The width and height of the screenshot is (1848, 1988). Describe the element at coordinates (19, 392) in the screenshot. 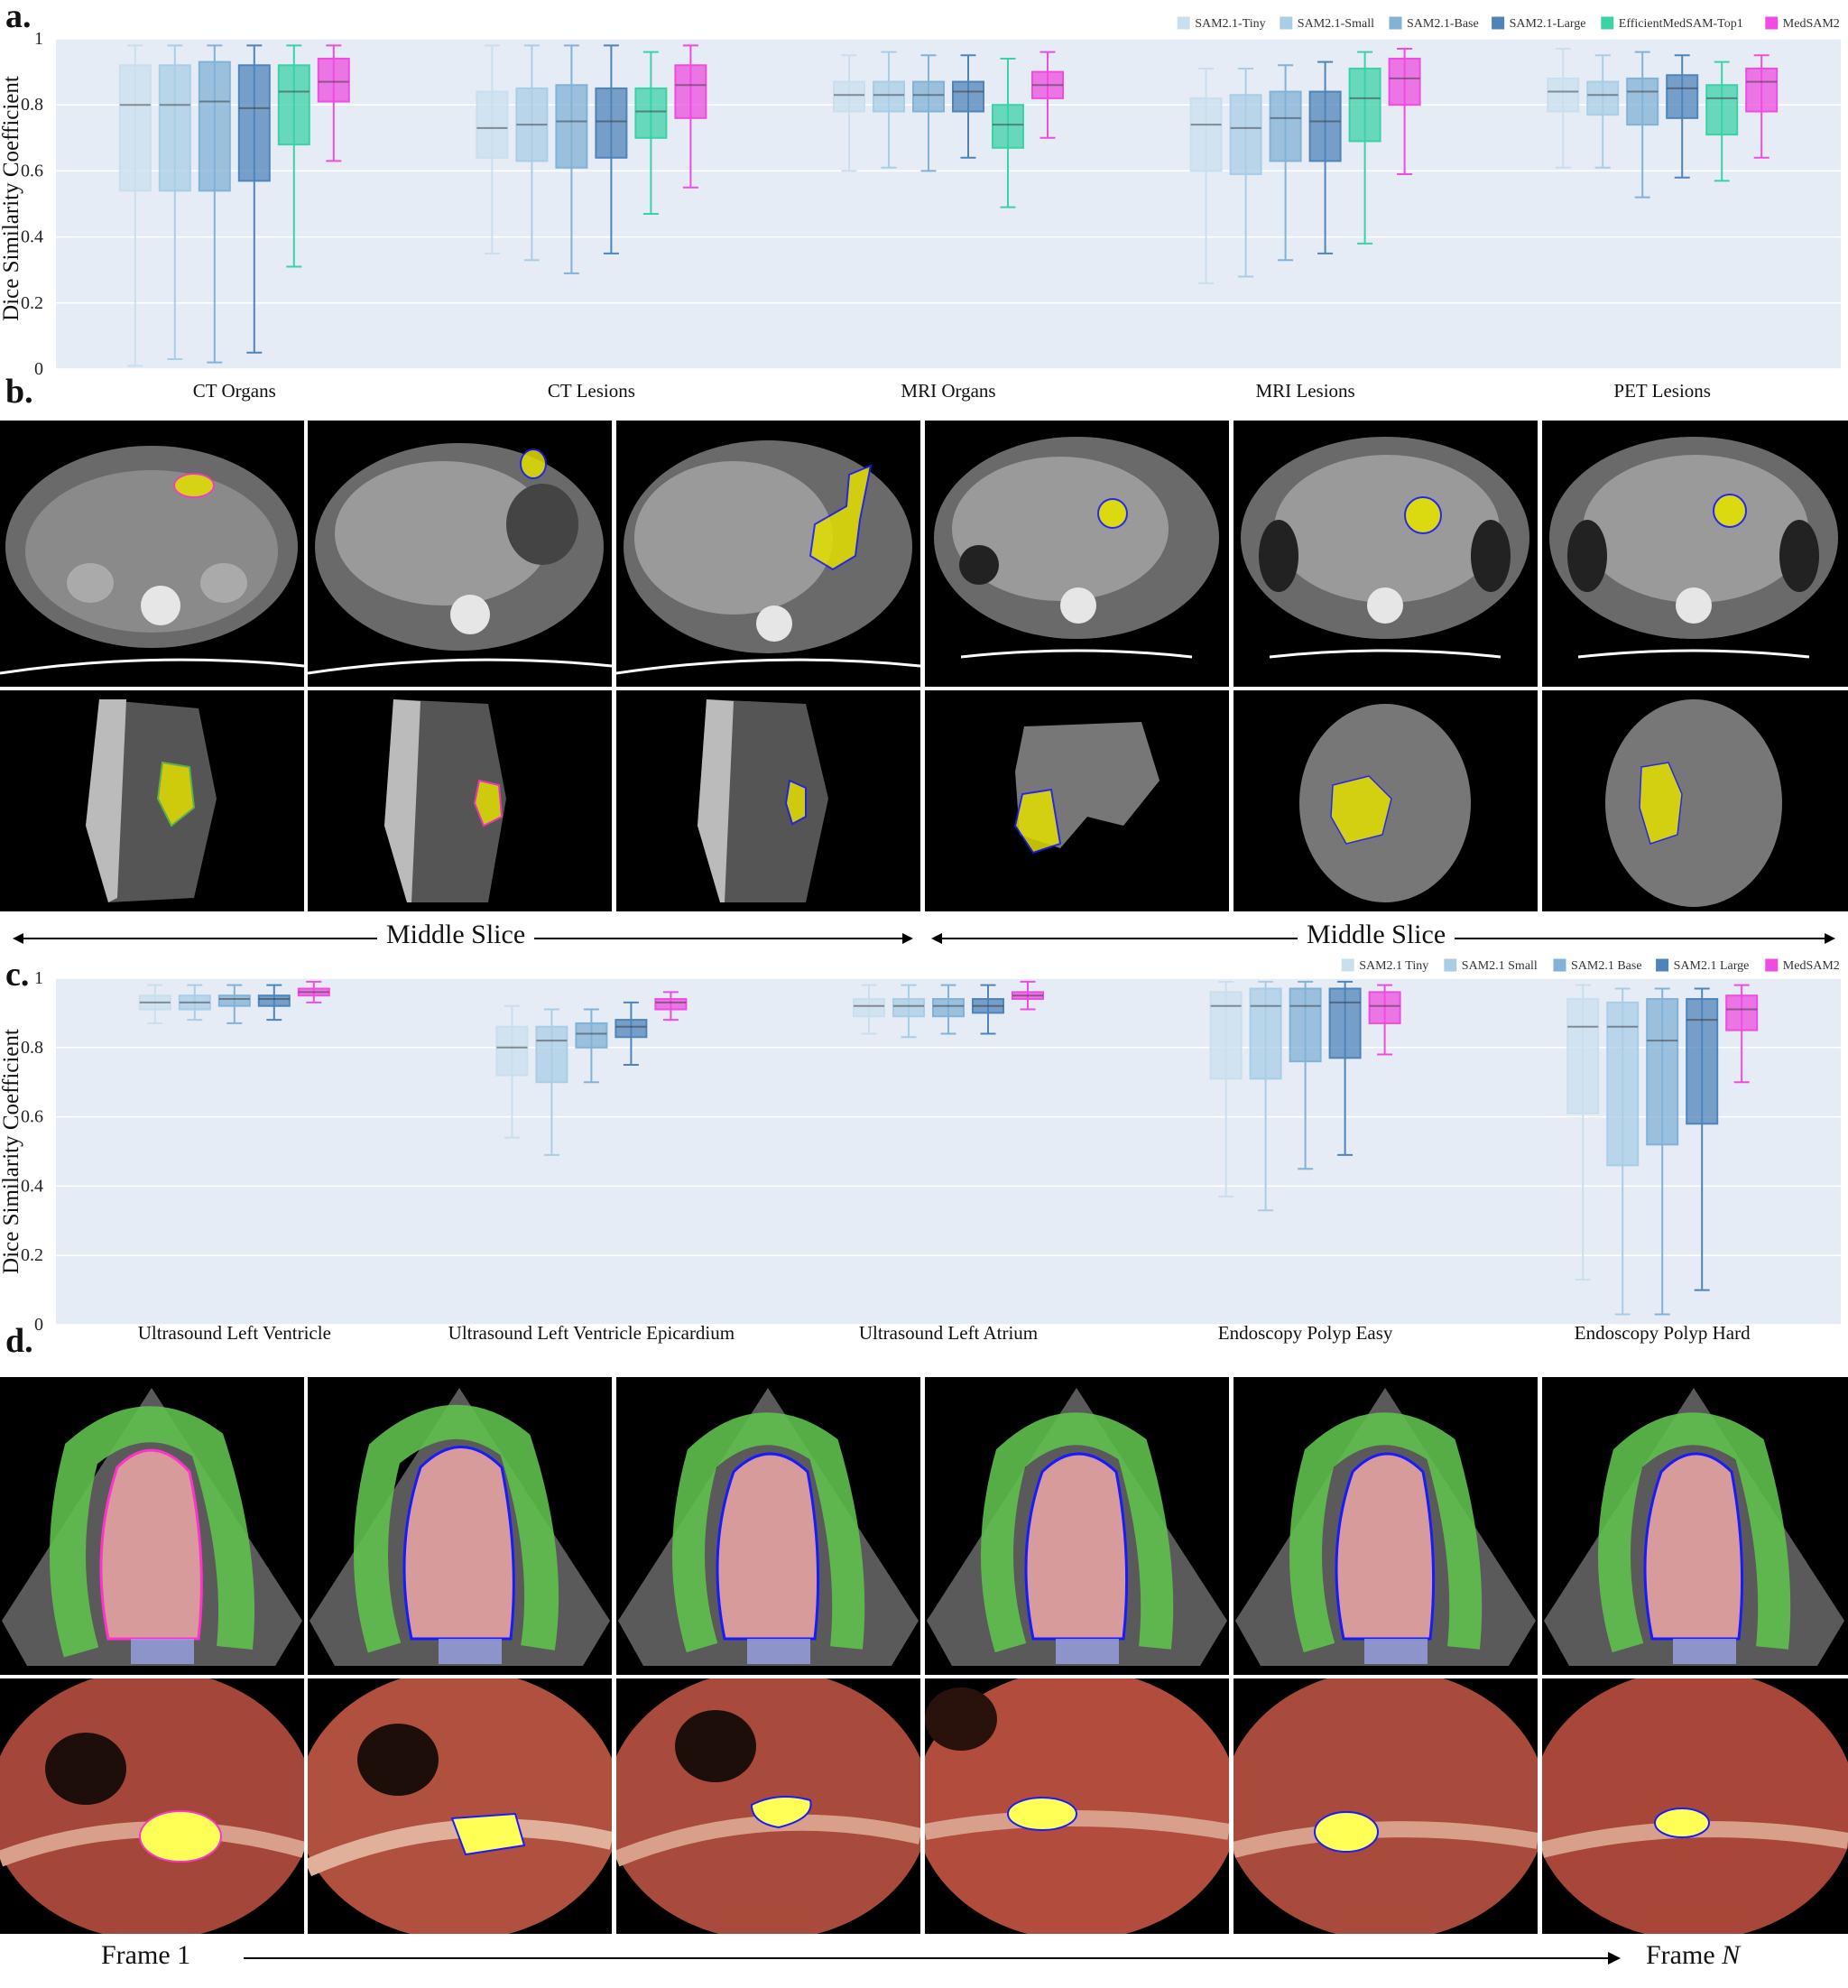

I see `panel-b-letter: b.` at that location.